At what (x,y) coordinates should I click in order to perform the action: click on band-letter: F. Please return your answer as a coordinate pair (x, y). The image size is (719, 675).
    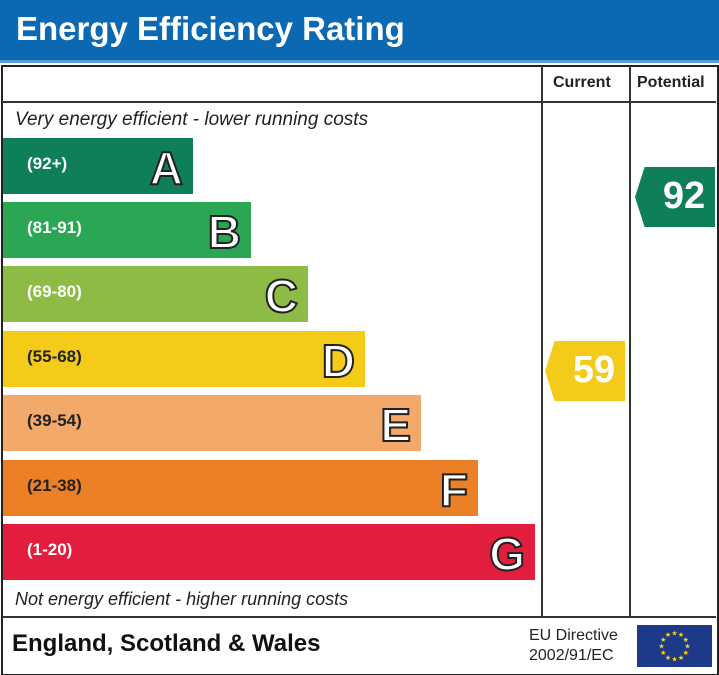
    Looking at the image, I should click on (454, 490).